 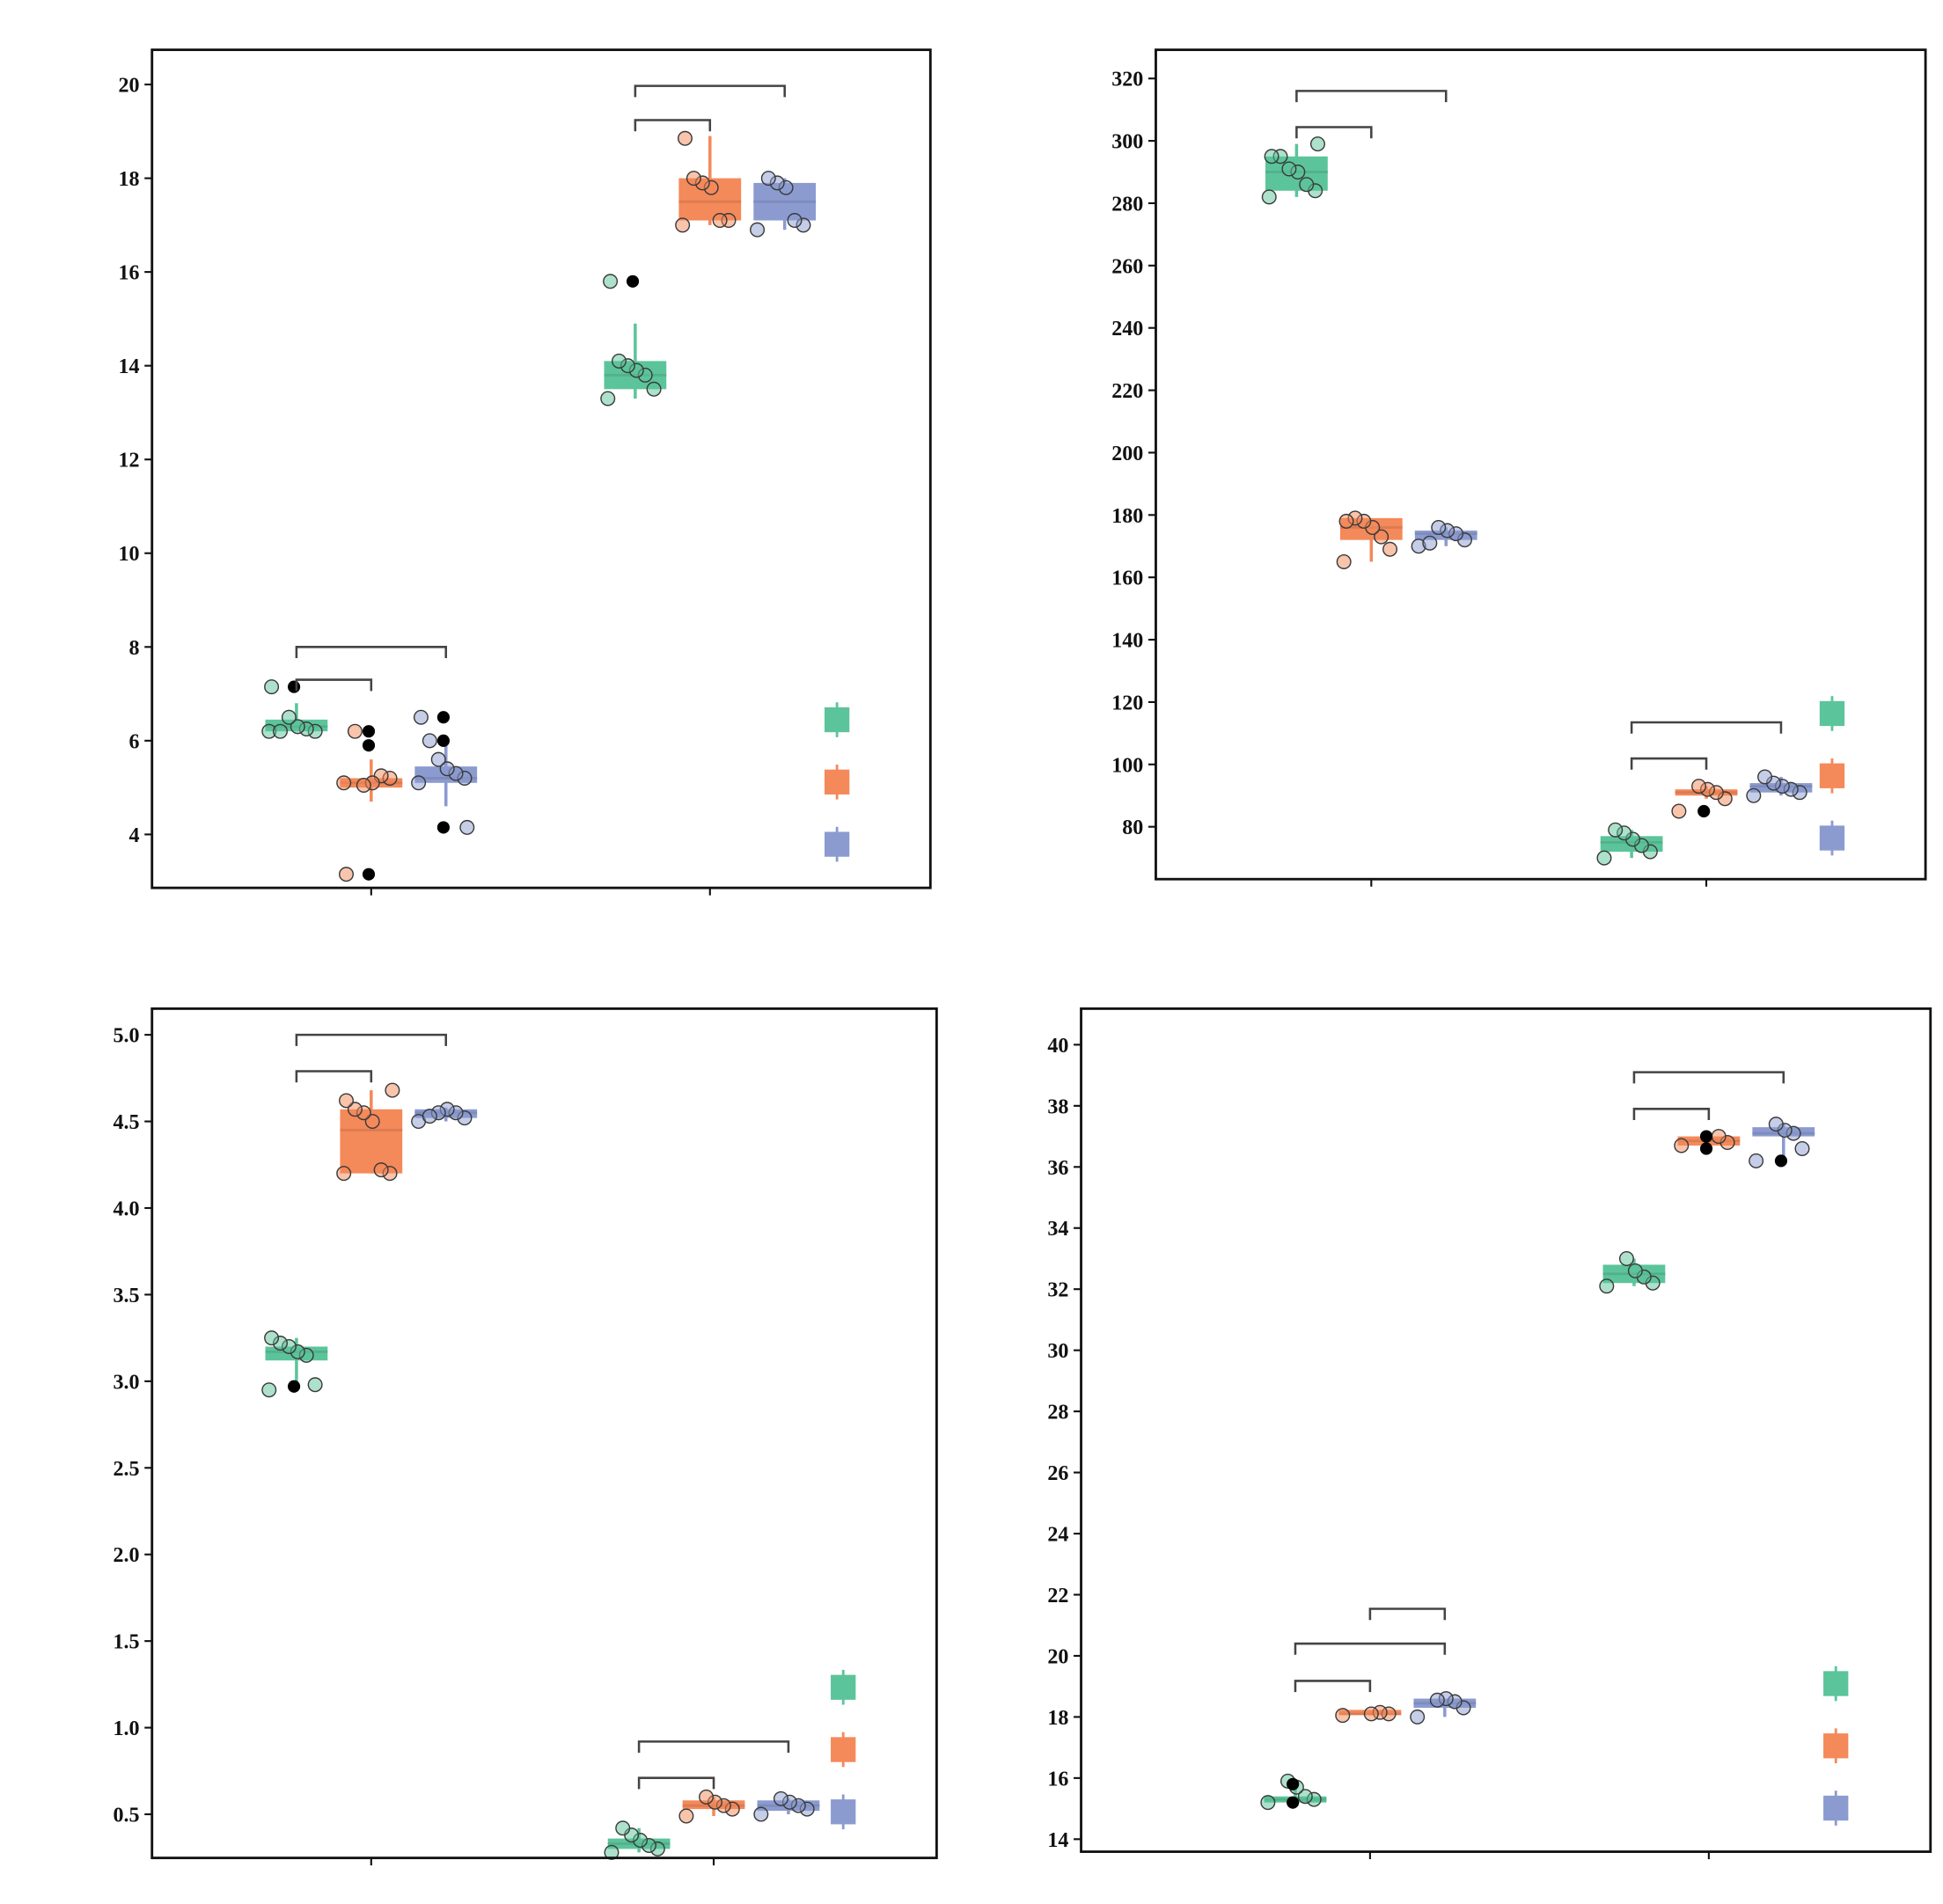 What do you see at coordinates (127, 1469) in the screenshot?
I see `y-tick-label: 2.5` at bounding box center [127, 1469].